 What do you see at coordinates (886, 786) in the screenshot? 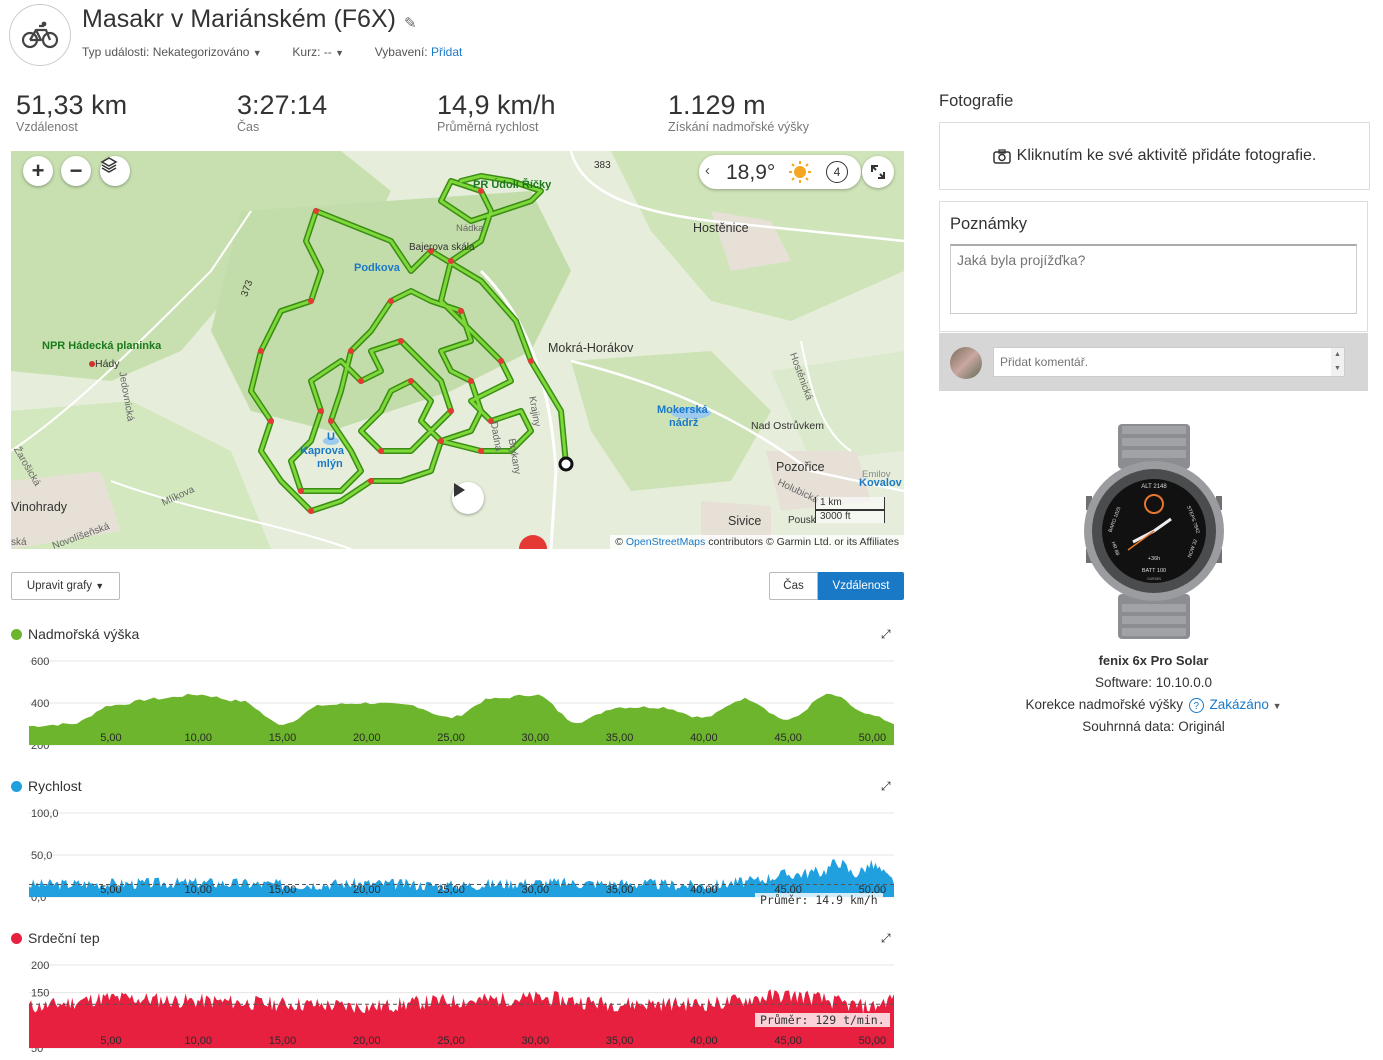
I see `speed-expand-icon: ⤢` at bounding box center [886, 786].